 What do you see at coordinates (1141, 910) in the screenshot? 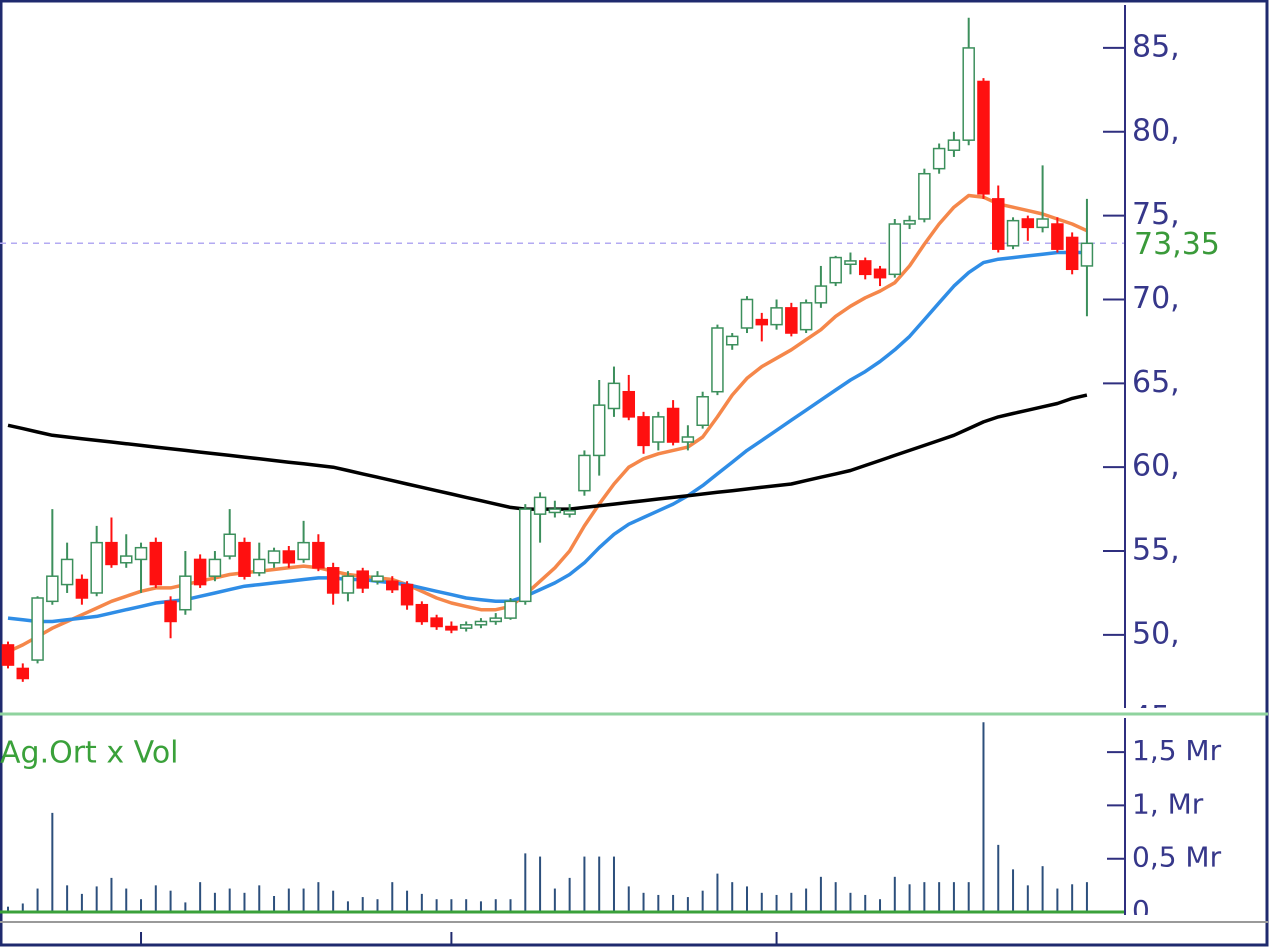
I see `y-tick-label: 0` at bounding box center [1141, 910].